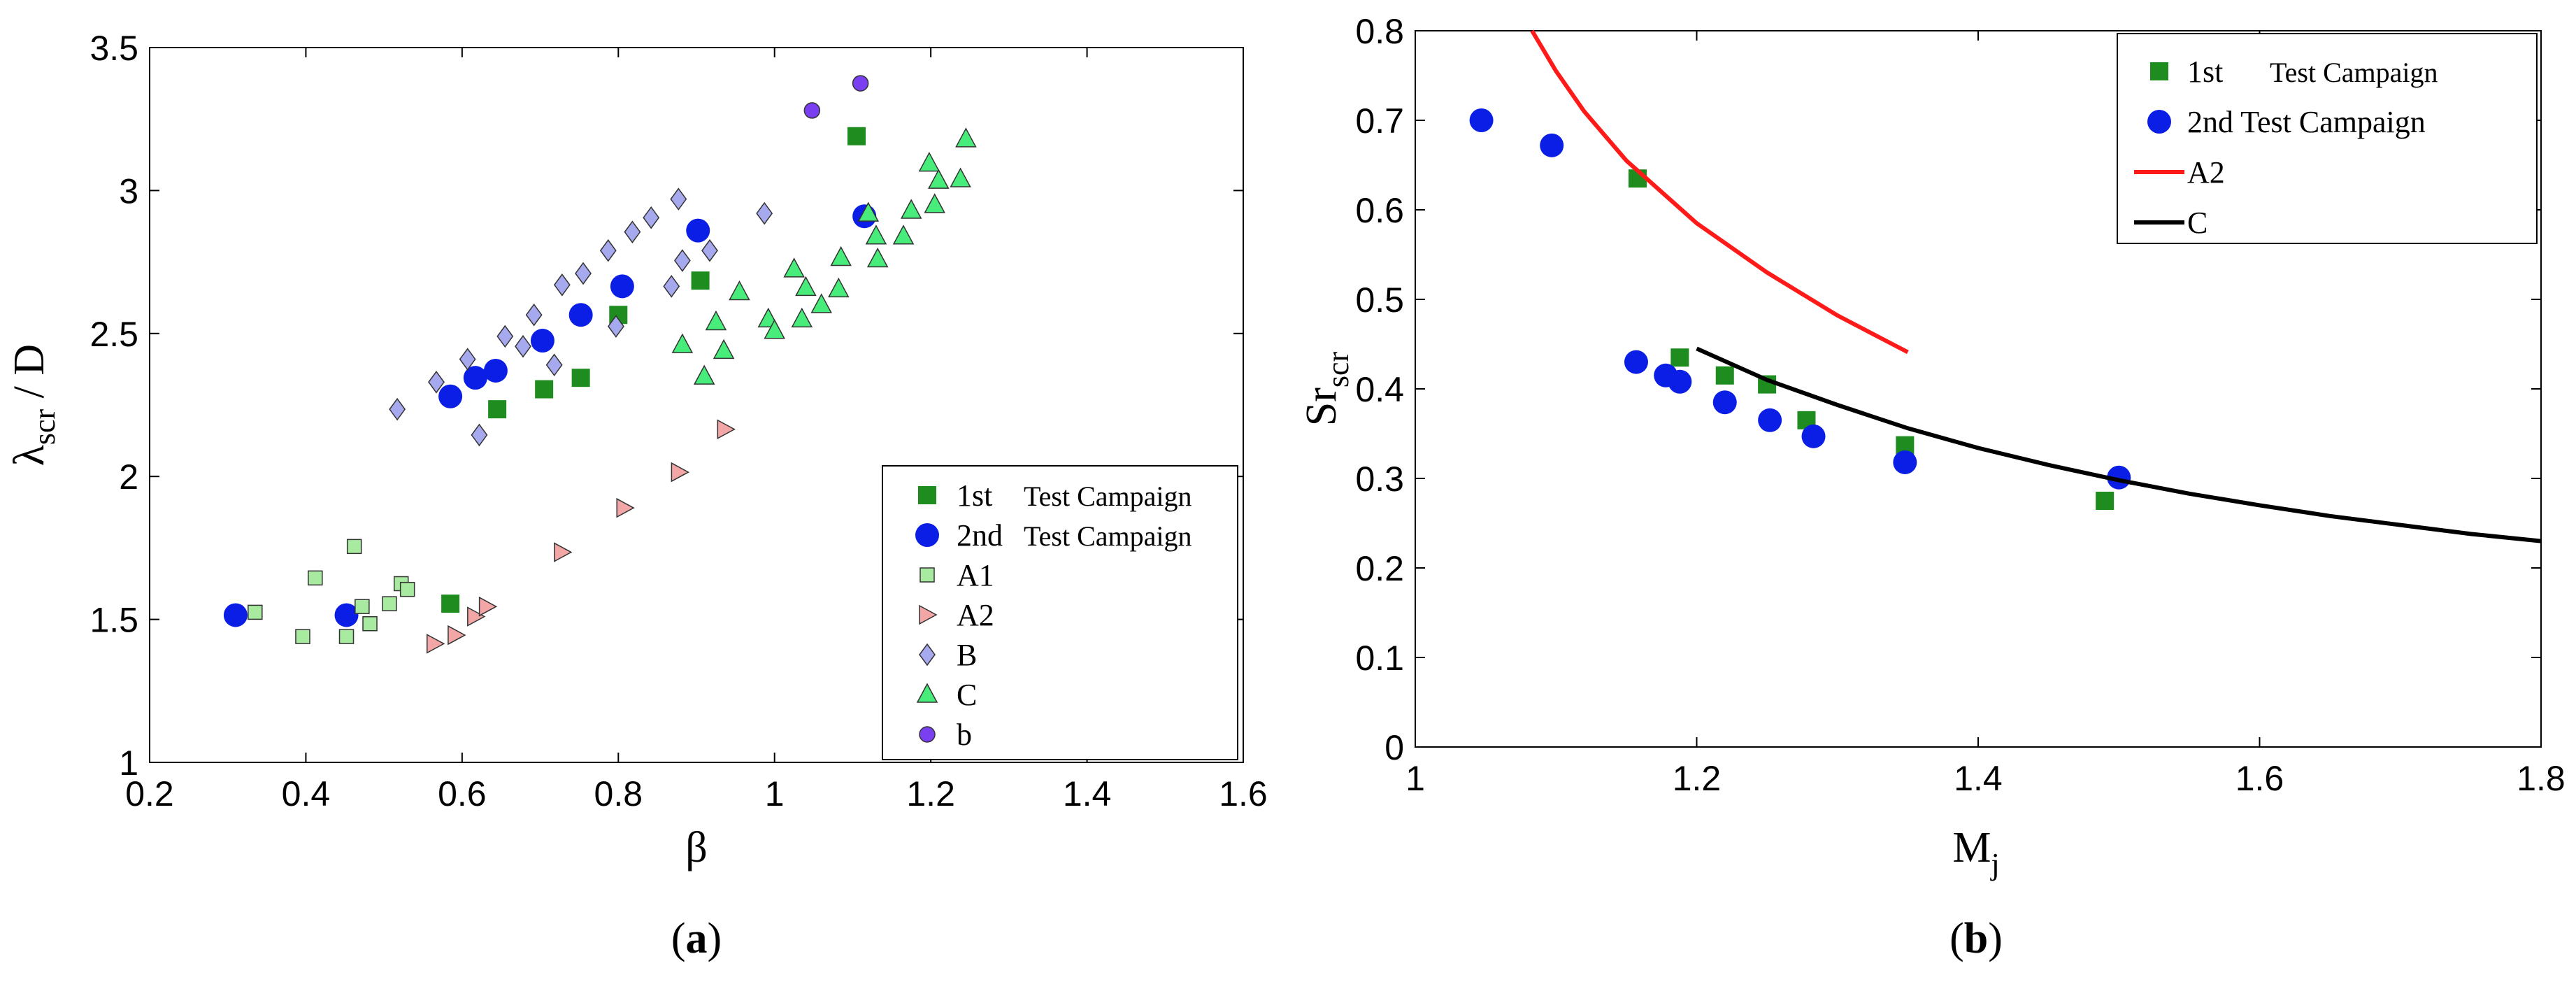  Describe the element at coordinates (1379, 480) in the screenshot. I see `y-tick-label: 0.3` at that location.